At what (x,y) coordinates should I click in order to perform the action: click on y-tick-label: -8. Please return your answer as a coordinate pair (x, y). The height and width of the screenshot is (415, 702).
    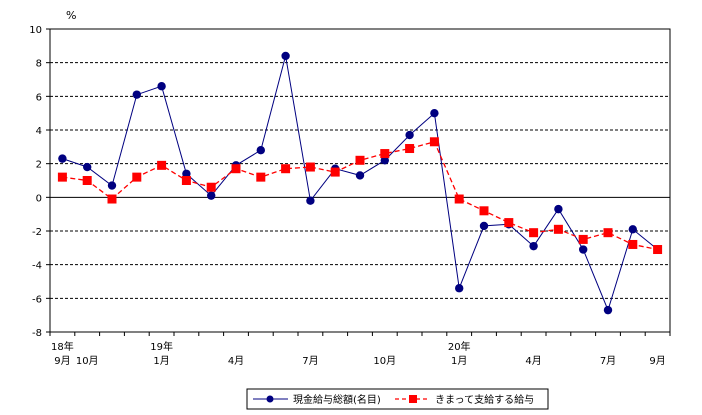
    Looking at the image, I should click on (37, 333).